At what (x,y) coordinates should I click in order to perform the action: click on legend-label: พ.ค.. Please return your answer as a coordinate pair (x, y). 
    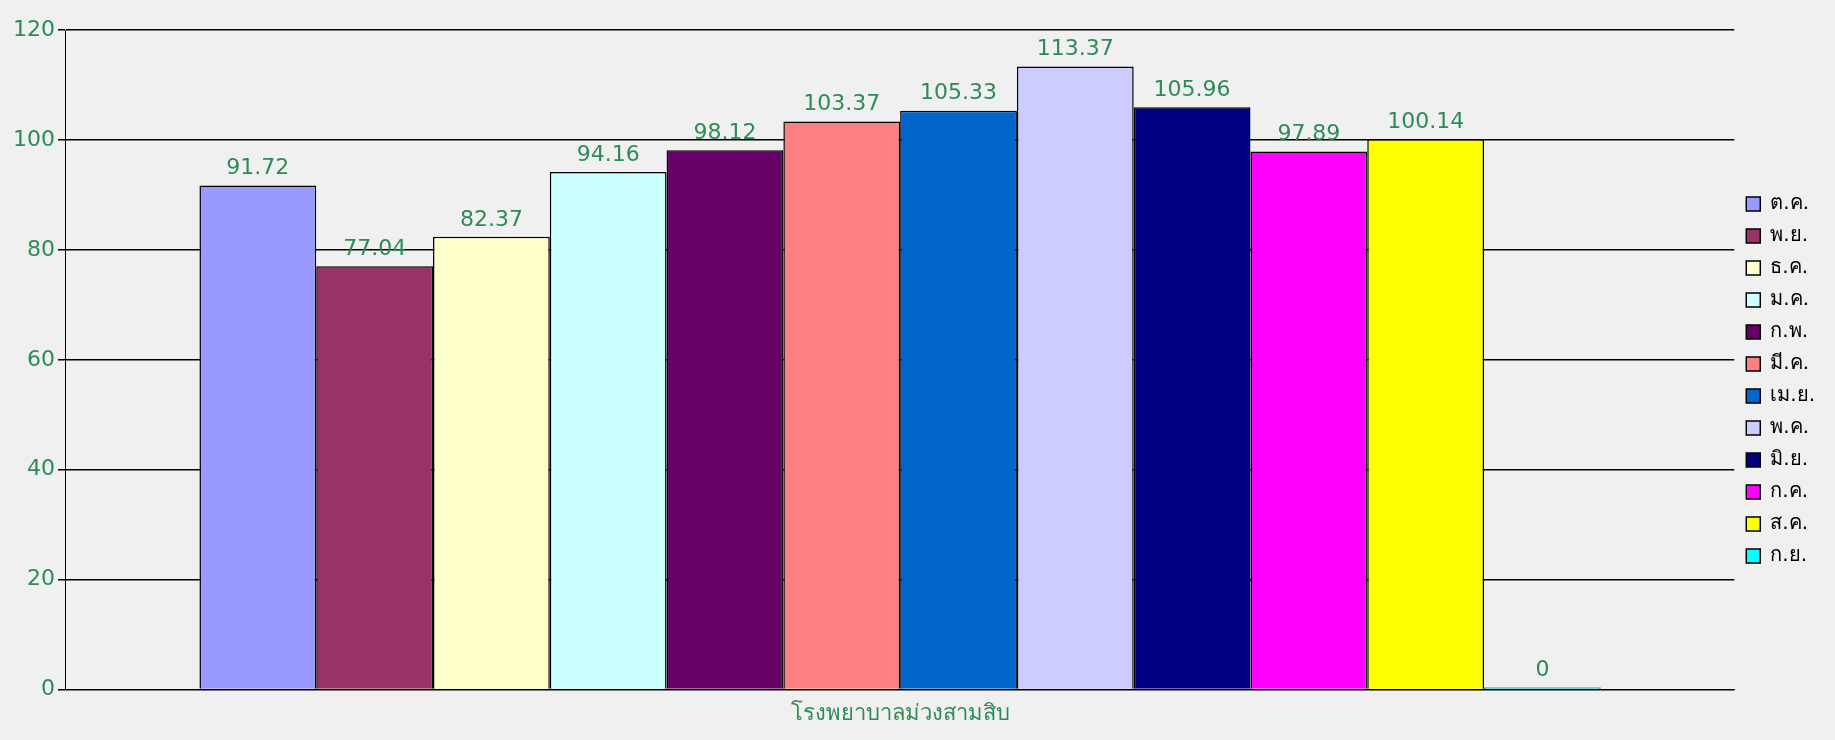
    Looking at the image, I should click on (1789, 426).